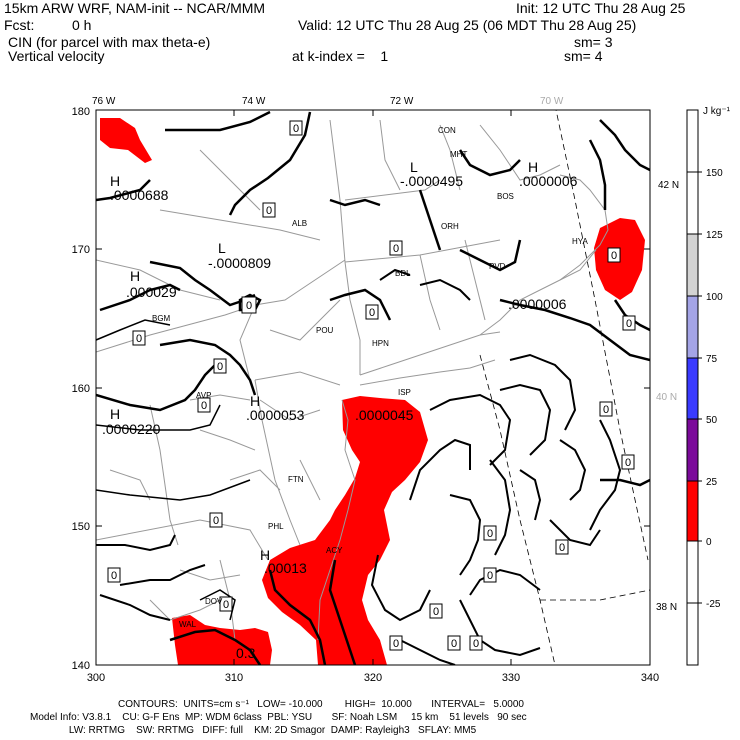 This screenshot has height=740, width=740. Describe the element at coordinates (717, 111) in the screenshot. I see `colorbar-unit: J kg⁻¹` at that location.